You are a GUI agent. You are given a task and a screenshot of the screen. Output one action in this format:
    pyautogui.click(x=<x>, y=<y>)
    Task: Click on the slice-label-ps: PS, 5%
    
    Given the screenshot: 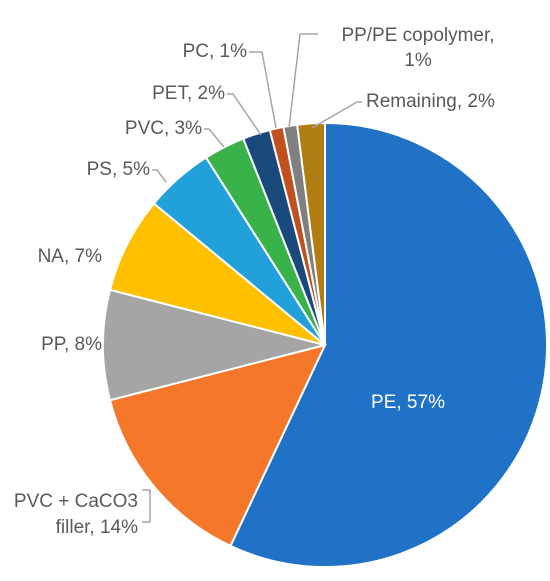 What is the action you would take?
    pyautogui.click(x=118, y=169)
    